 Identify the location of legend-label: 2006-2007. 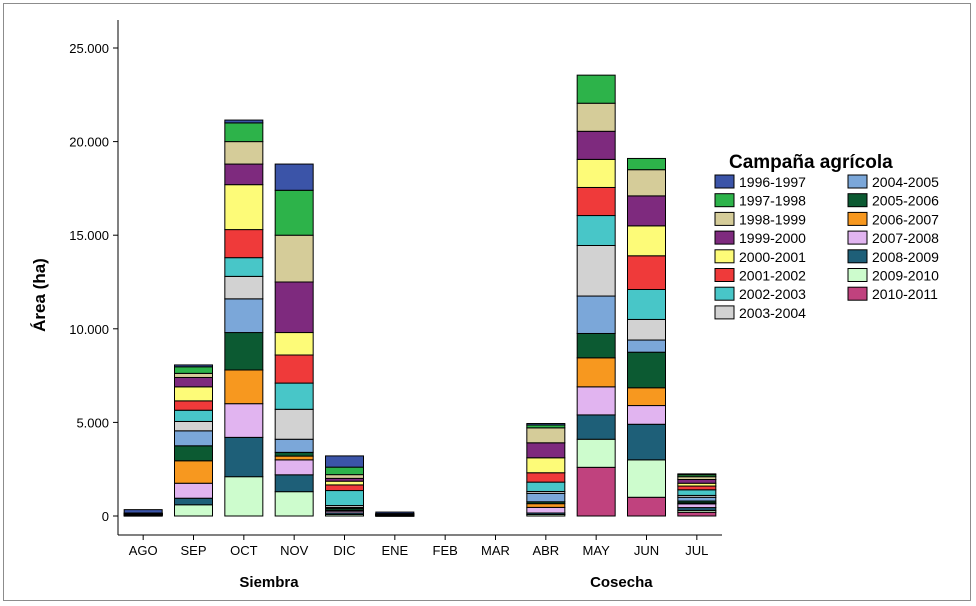
(905, 219).